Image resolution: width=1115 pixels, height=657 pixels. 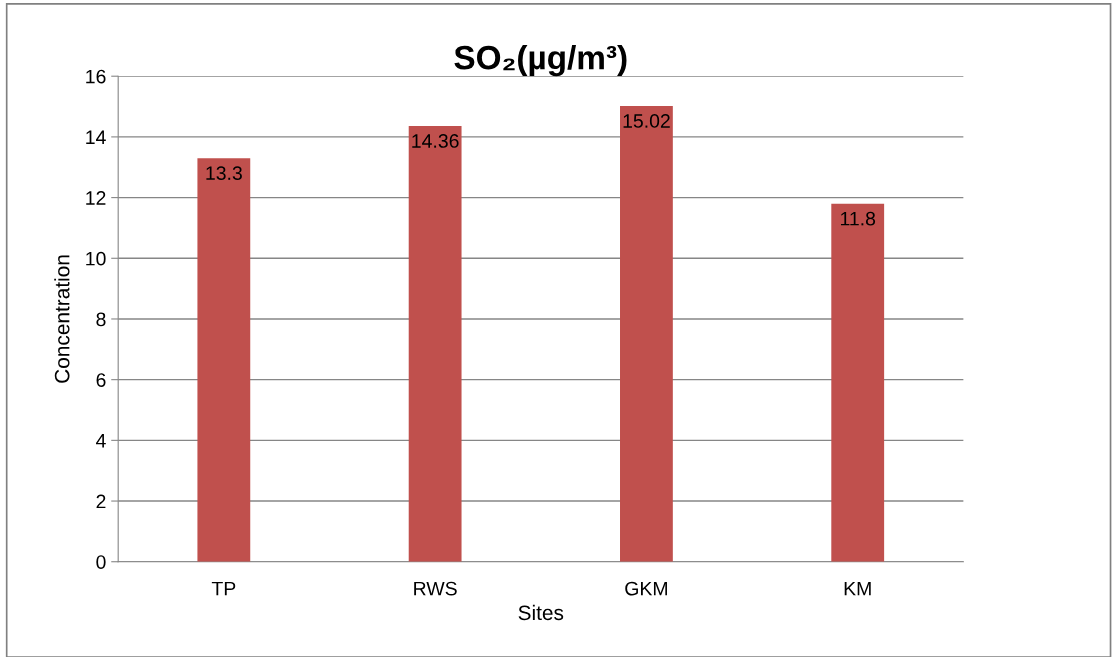 What do you see at coordinates (646, 121) in the screenshot?
I see `data-label: 15.02` at bounding box center [646, 121].